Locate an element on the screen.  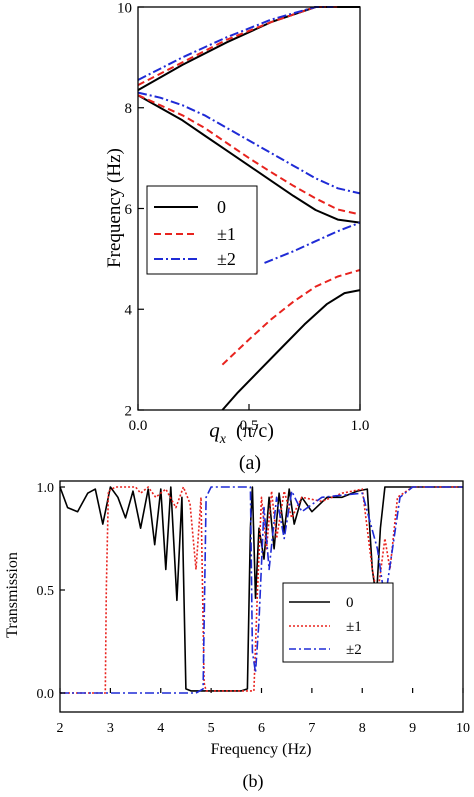
panel-b-x-tick-label-2: 4 is located at coordinates (160, 728).